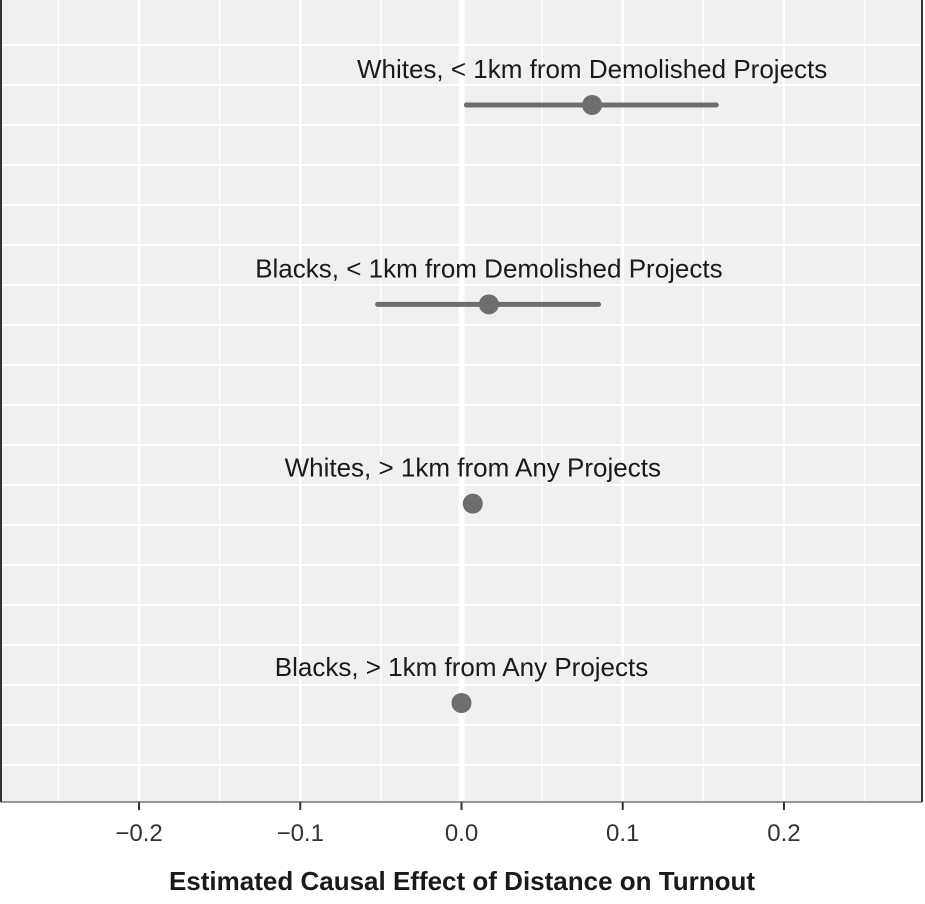 The width and height of the screenshot is (925, 904). Describe the element at coordinates (473, 468) in the screenshot. I see `point-label: Whites, > 1km from Any Projects` at that location.